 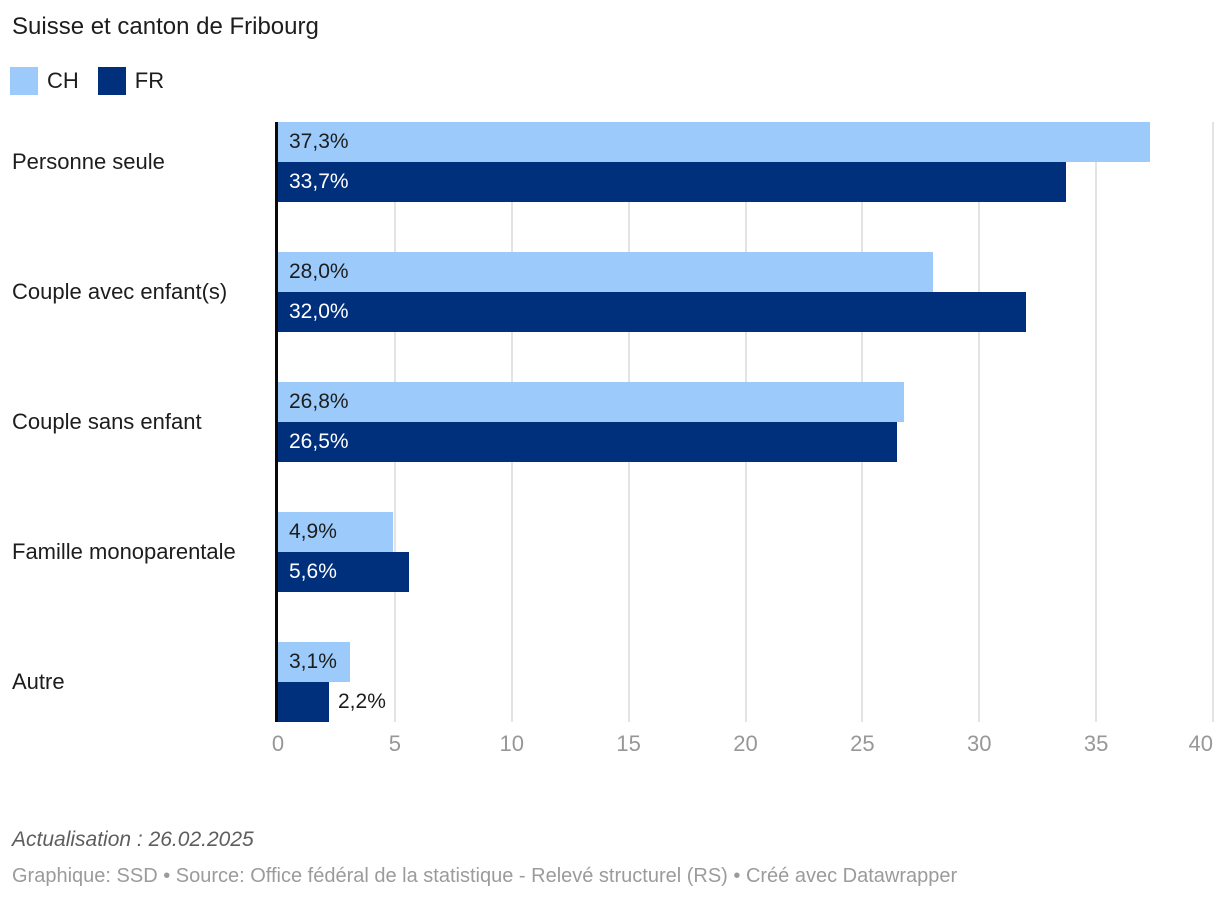 What do you see at coordinates (149, 80) in the screenshot?
I see `legend-label-fr: FR` at bounding box center [149, 80].